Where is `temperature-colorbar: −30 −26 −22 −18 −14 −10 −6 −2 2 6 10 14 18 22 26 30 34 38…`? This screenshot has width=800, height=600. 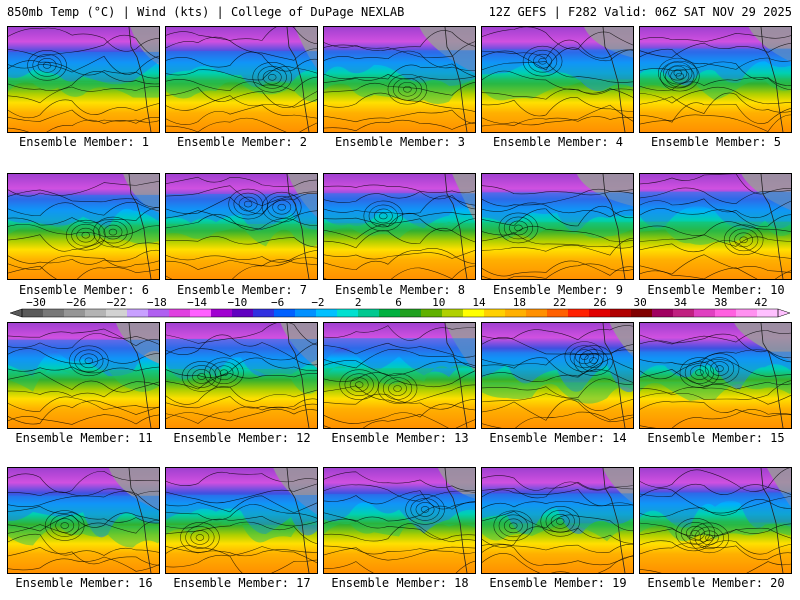 temperature-colorbar: −30 −26 −22 −18 −14 −10 −6 −2 2 6 10 14 18 22 26 30 34 38… is located at coordinates (400, 307).